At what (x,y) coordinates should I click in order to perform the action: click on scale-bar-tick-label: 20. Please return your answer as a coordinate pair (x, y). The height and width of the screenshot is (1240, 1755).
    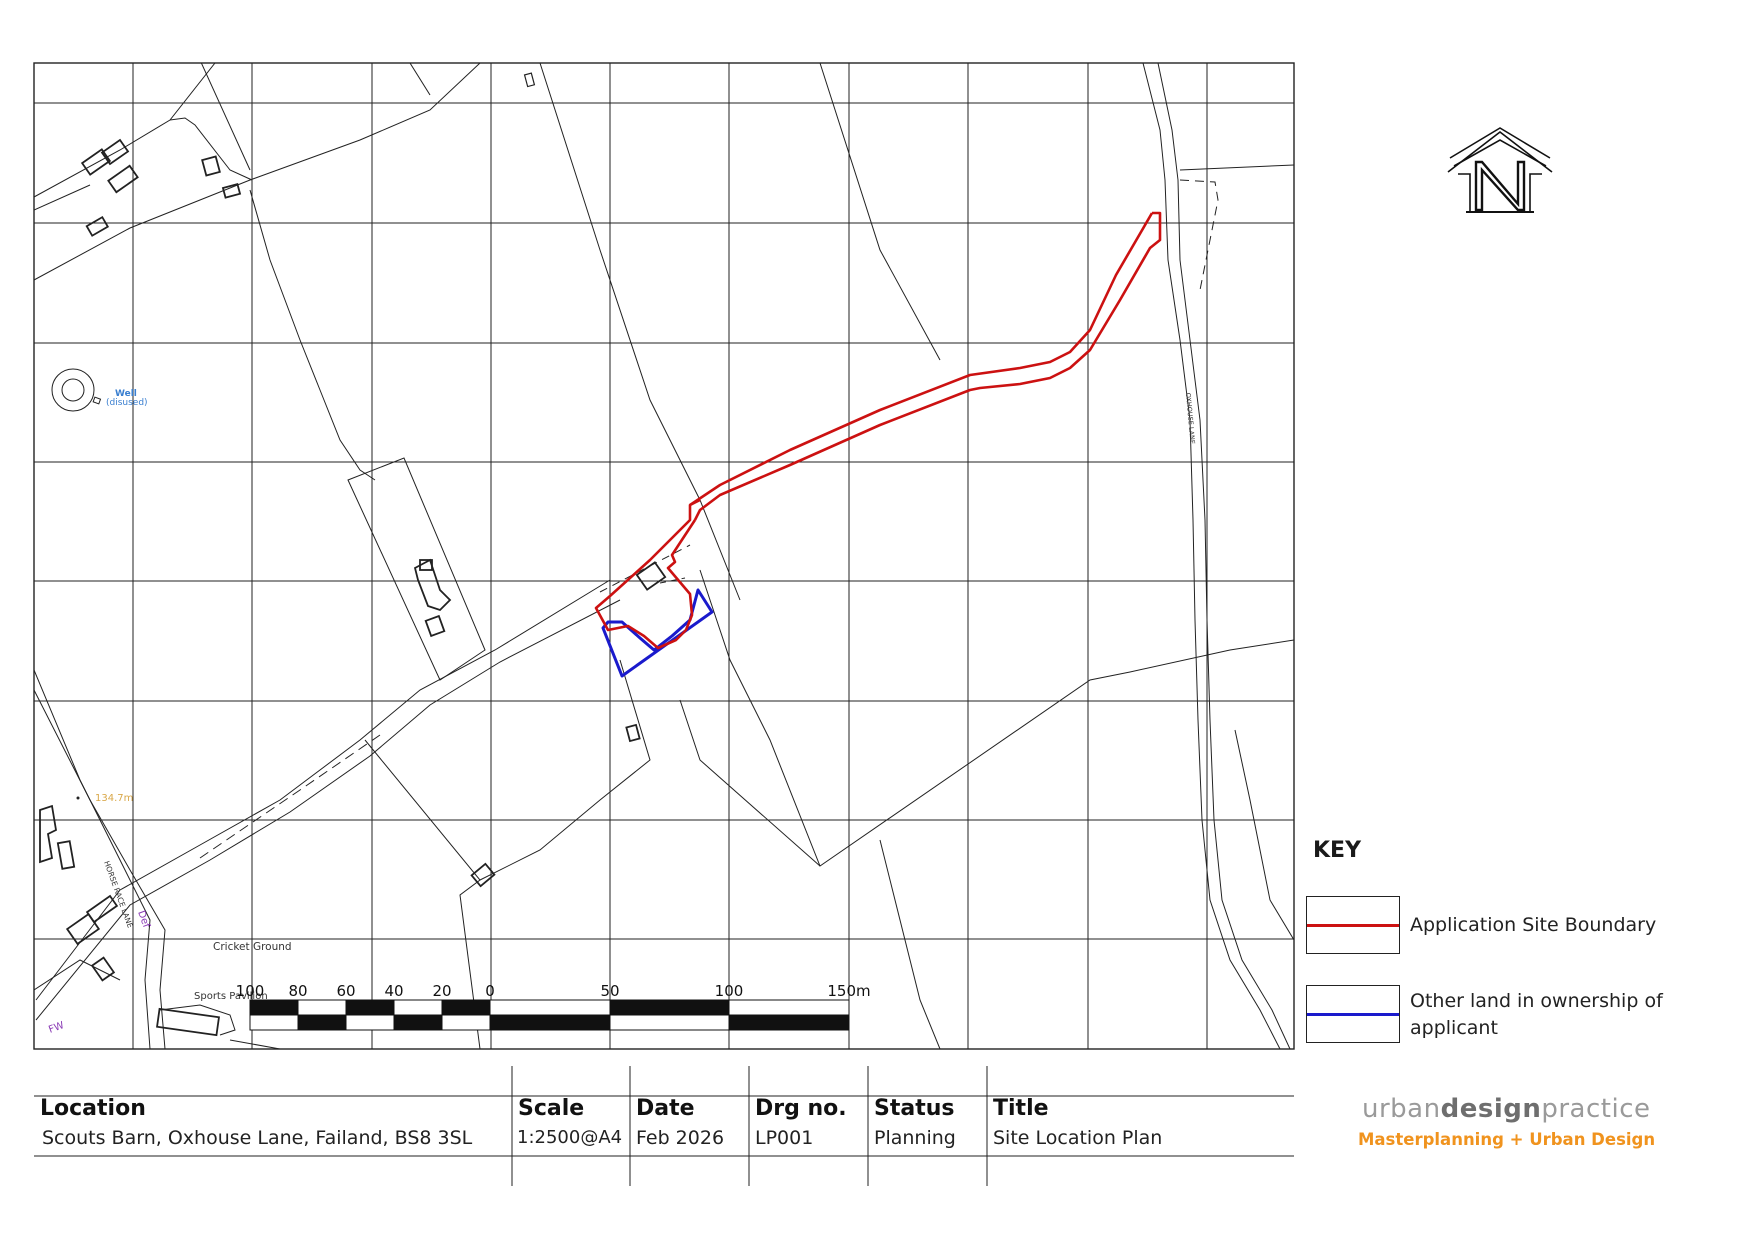
    Looking at the image, I should click on (441, 991).